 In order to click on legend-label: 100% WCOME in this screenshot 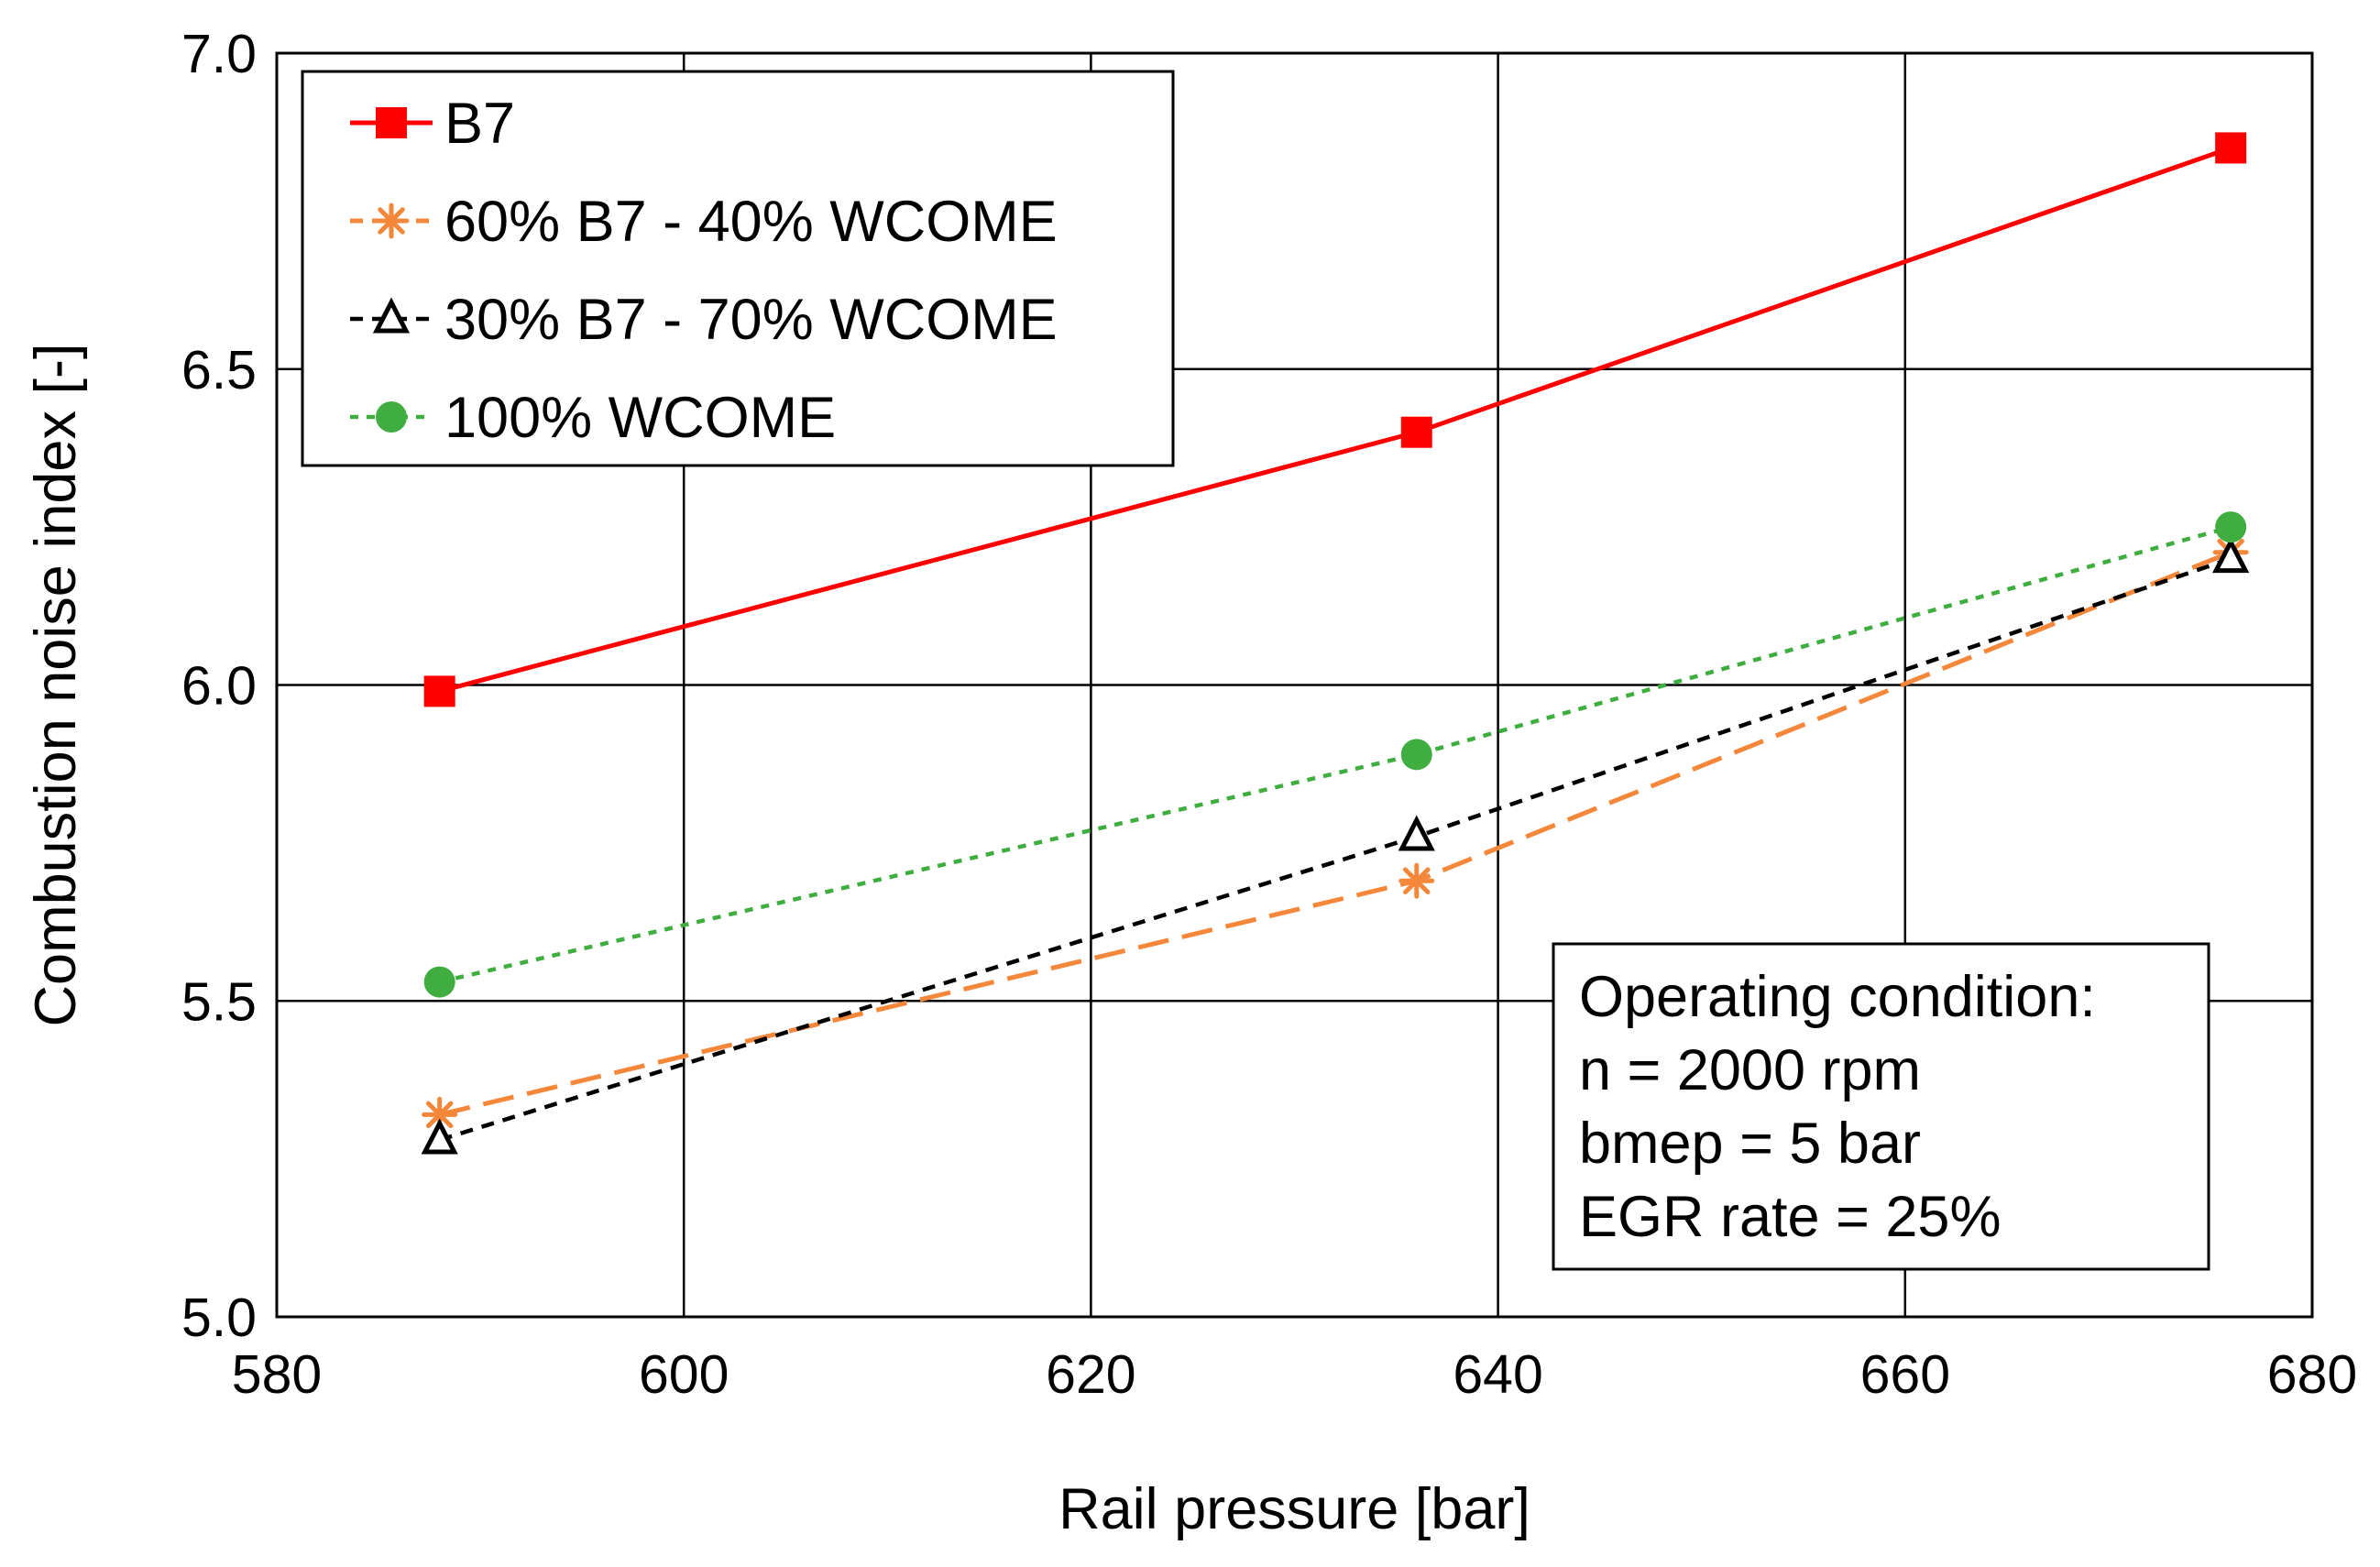, I will do `click(640, 418)`.